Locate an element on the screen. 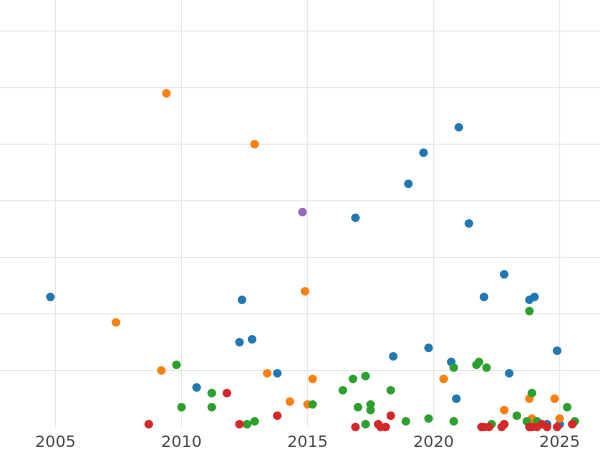 The height and width of the screenshot is (450, 600). x-tick-label: 2010 is located at coordinates (181, 441).